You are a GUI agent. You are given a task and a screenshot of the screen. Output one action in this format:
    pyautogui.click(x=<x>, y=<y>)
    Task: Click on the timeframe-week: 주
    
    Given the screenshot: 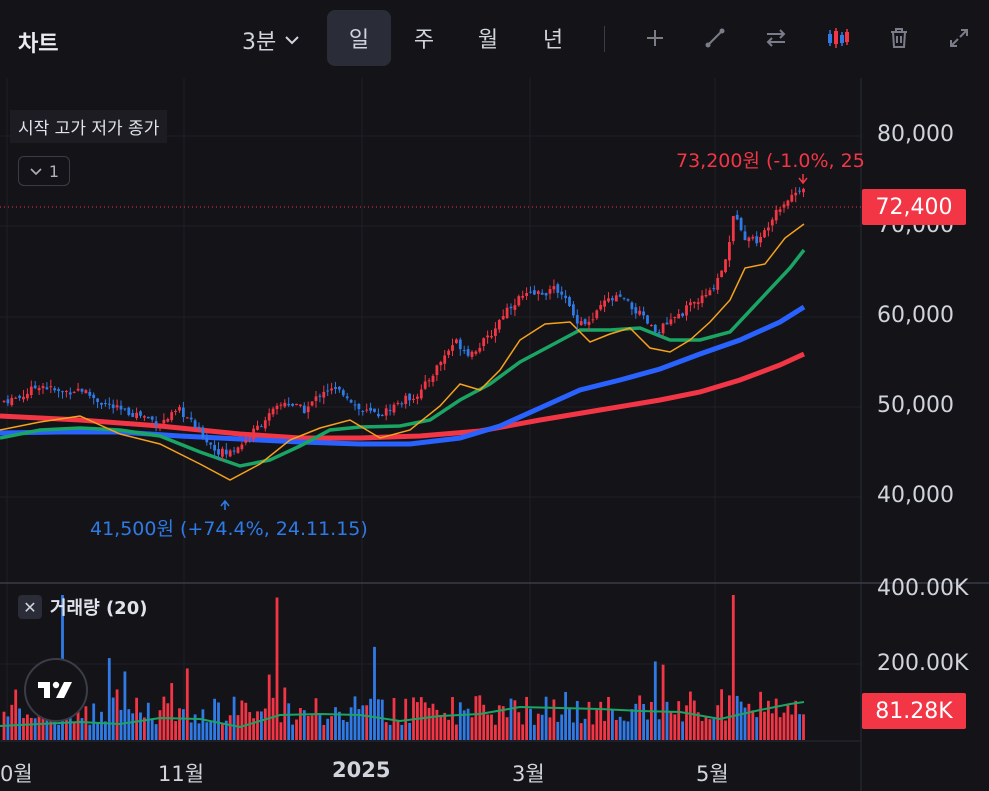 What is the action you would take?
    pyautogui.click(x=424, y=40)
    